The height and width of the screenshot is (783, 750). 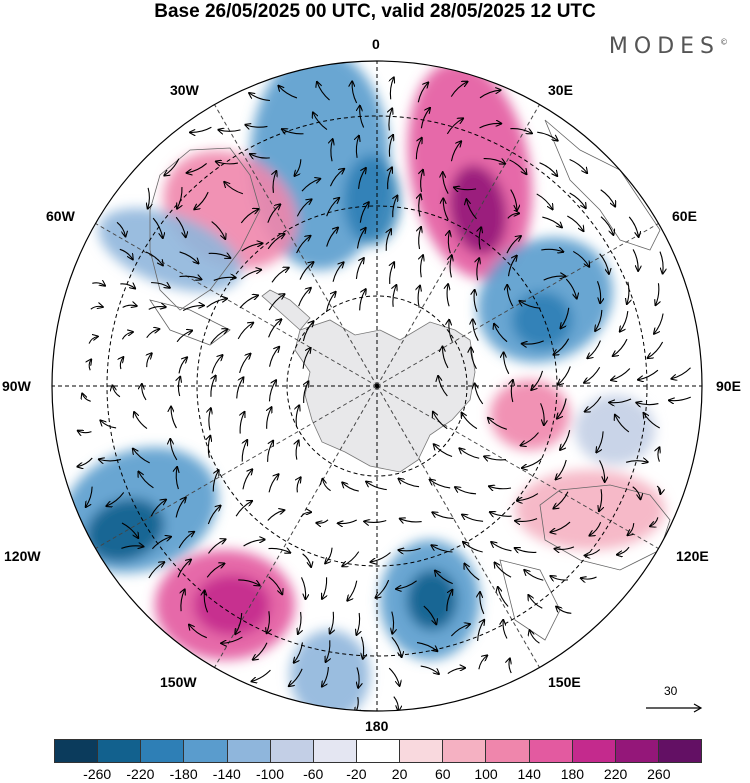 I want to click on colorbar-tick-label: -60, so click(x=313, y=774).